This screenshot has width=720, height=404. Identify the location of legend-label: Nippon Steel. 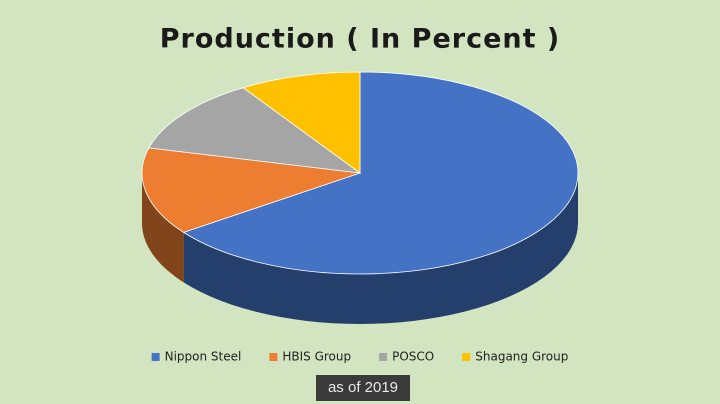
(203, 357).